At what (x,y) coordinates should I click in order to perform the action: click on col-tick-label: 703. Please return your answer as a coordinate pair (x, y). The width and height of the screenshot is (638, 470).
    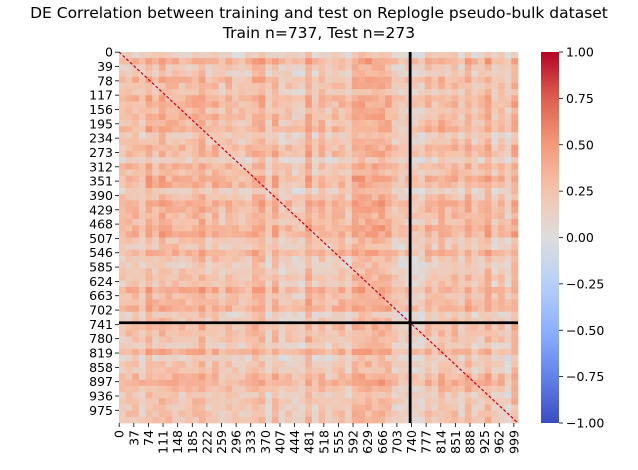
    Looking at the image, I should click on (396, 442).